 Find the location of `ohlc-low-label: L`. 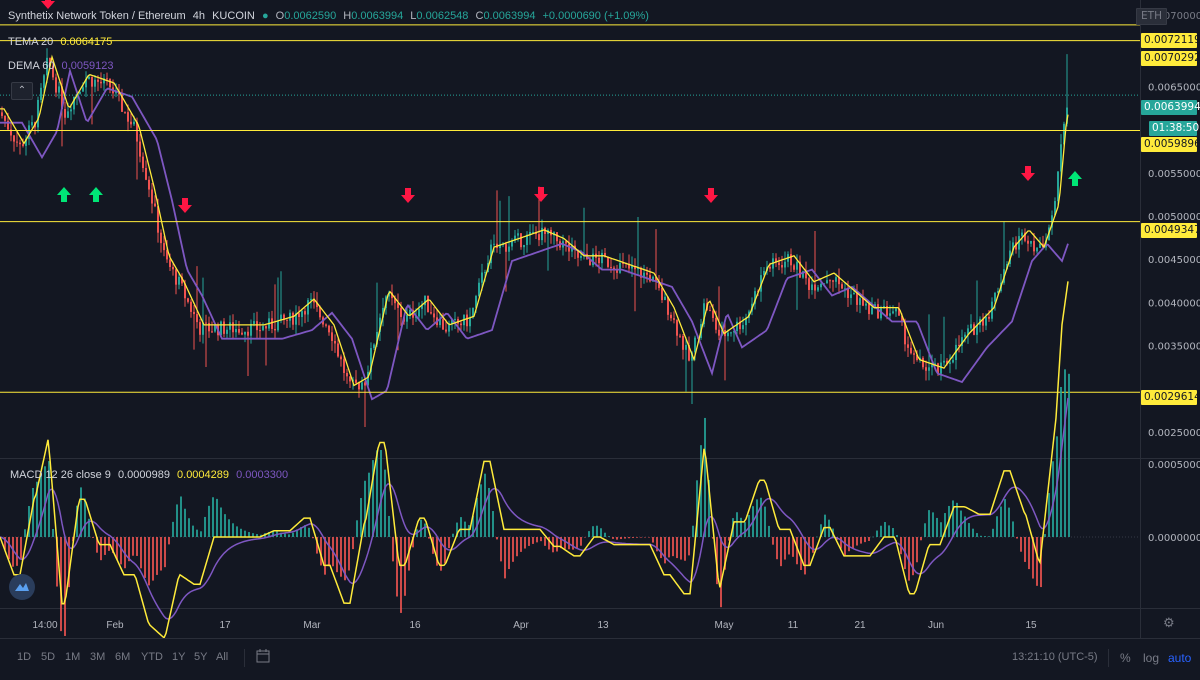

ohlc-low-label: L is located at coordinates (413, 16).